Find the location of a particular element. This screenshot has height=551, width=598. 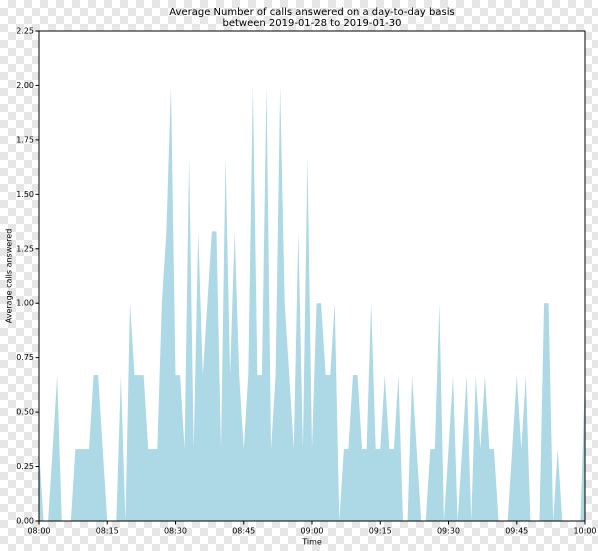

x-tick-label: 08:15 is located at coordinates (107, 531).